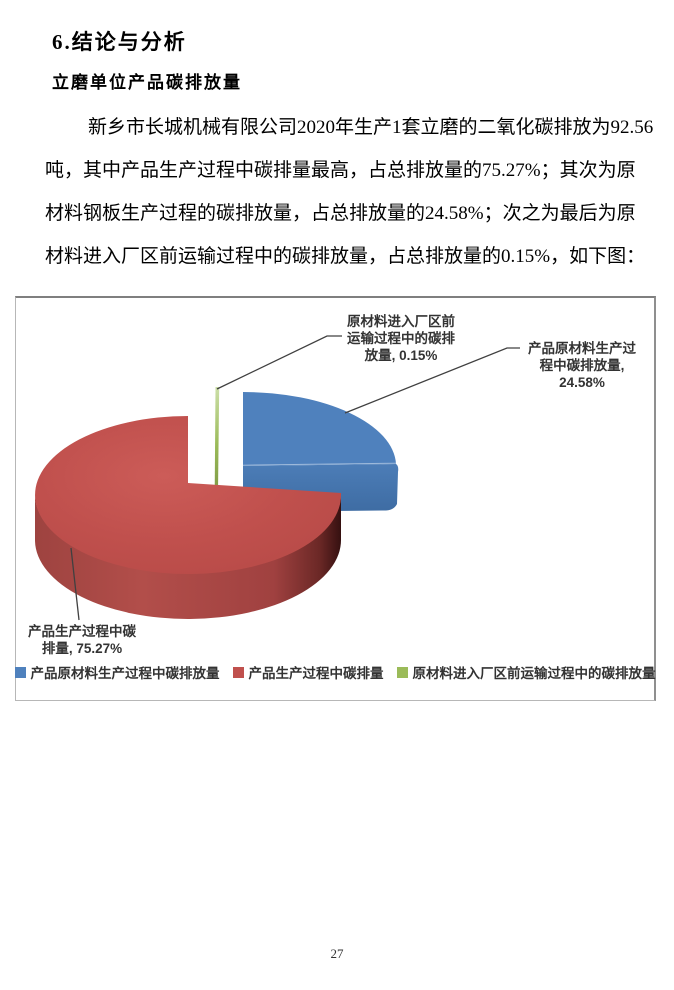  I want to click on legend-item-red: 产品生产过程中碳排量, so click(308, 672).